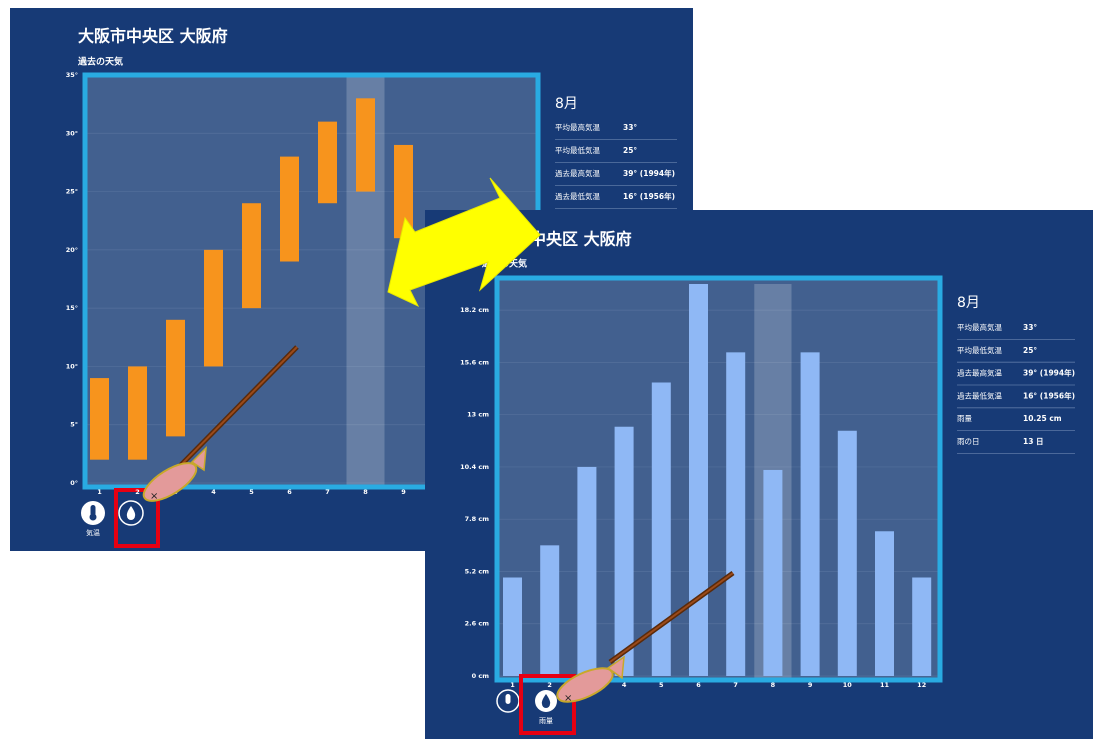 This screenshot has width=1098, height=739. I want to click on info-value: 10.25 cm, so click(1042, 418).